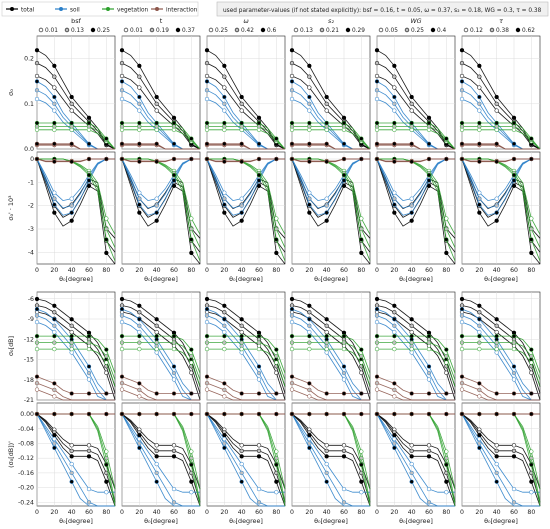  What do you see at coordinates (31, 252) in the screenshot?
I see `y-tick-label: -4` at bounding box center [31, 252].